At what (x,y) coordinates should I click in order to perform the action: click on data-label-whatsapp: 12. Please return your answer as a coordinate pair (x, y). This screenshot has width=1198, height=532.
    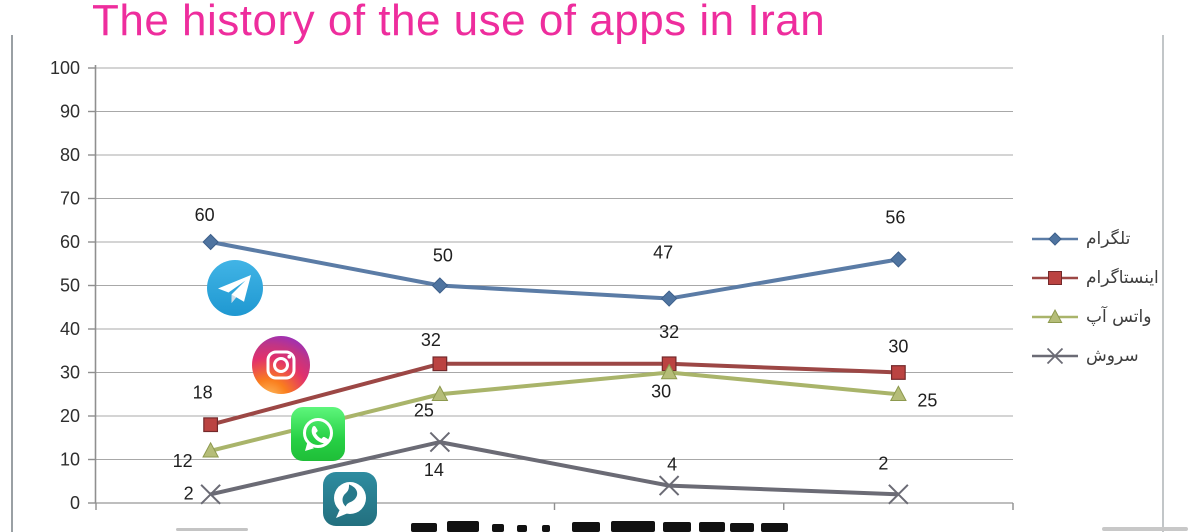
    Looking at the image, I should click on (183, 461).